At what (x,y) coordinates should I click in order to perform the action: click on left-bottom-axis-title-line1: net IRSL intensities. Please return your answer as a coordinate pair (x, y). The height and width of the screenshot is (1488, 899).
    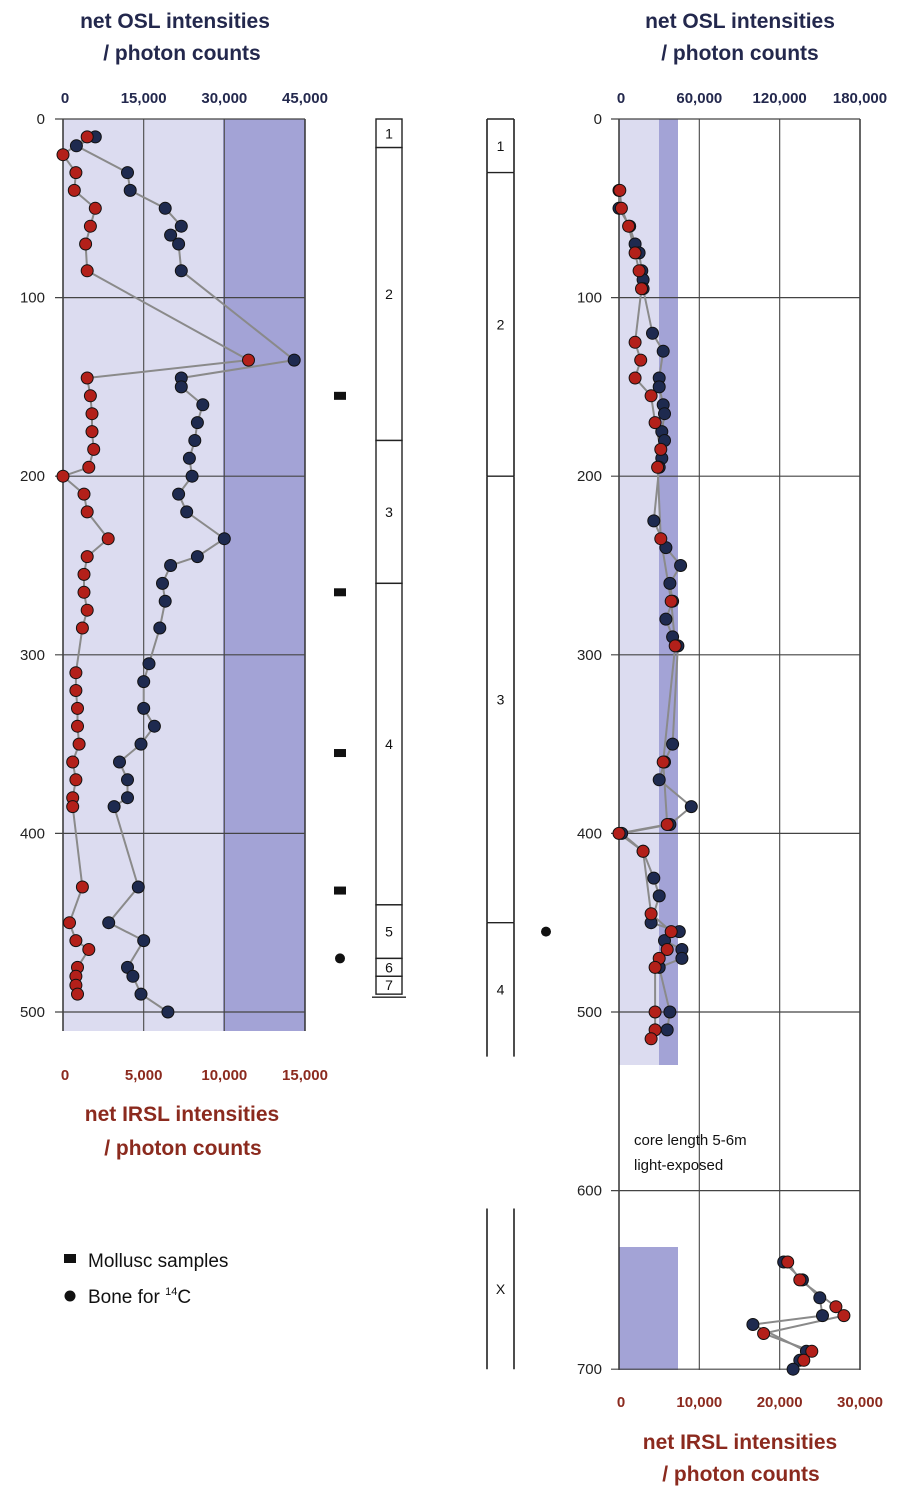
    Looking at the image, I should click on (182, 1114).